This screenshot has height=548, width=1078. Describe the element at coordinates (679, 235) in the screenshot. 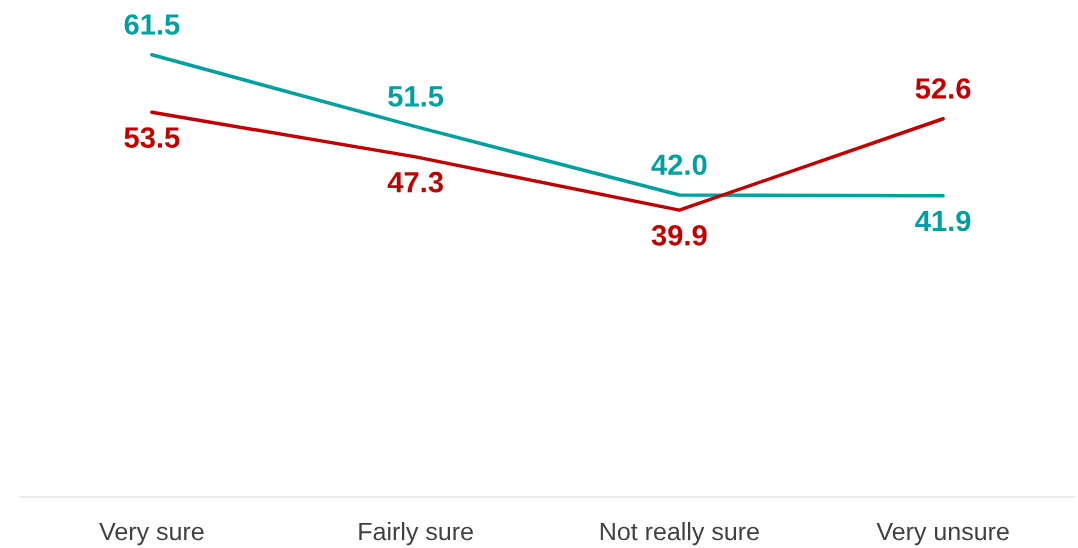

I see `data-label: 39.9` at that location.